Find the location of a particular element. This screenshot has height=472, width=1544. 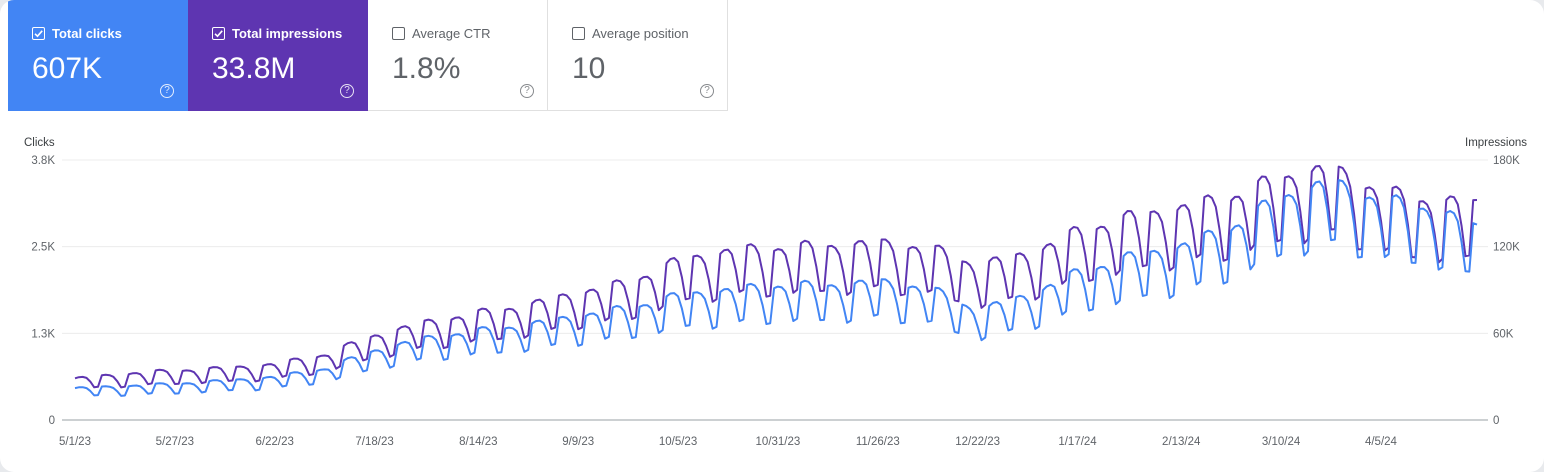

metric-value: 33.8M is located at coordinates (254, 68).